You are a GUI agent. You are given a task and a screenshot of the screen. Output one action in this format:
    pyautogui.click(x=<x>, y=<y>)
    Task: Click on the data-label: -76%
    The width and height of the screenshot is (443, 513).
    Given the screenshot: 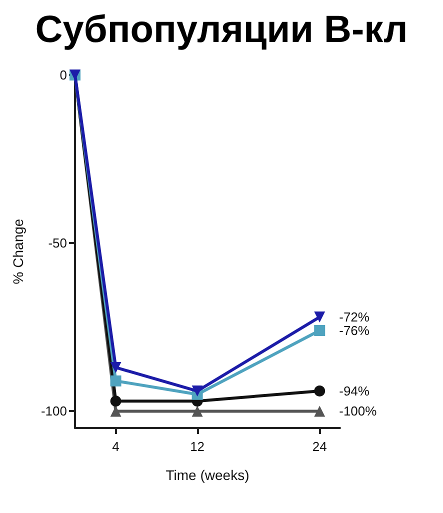 What is the action you would take?
    pyautogui.click(x=354, y=330)
    